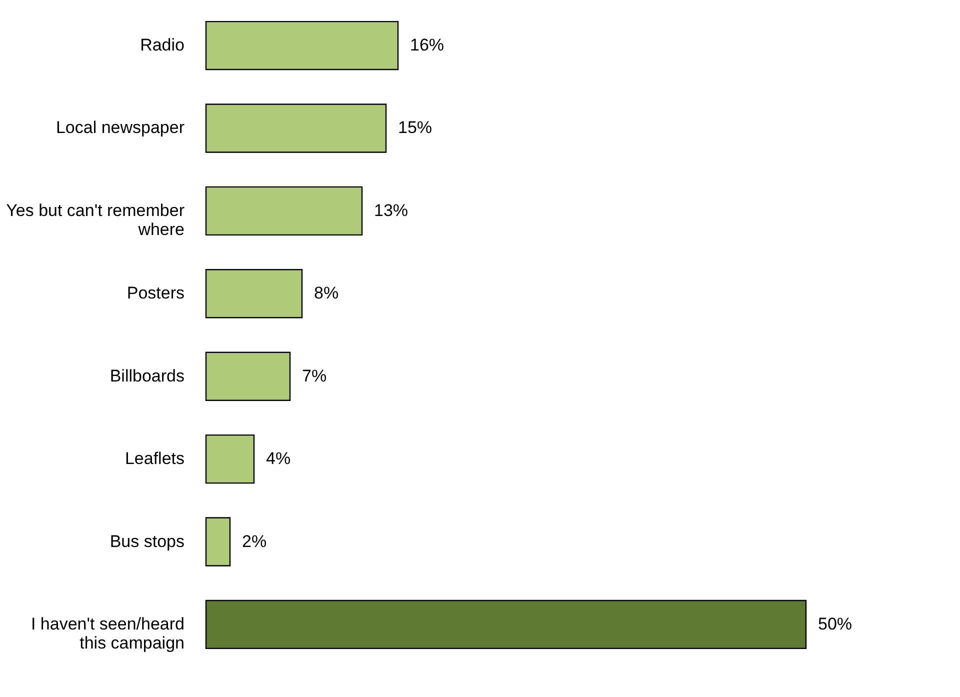  I want to click on y-tick-label: I haven't seen/heard this campaign, so click(107, 633).